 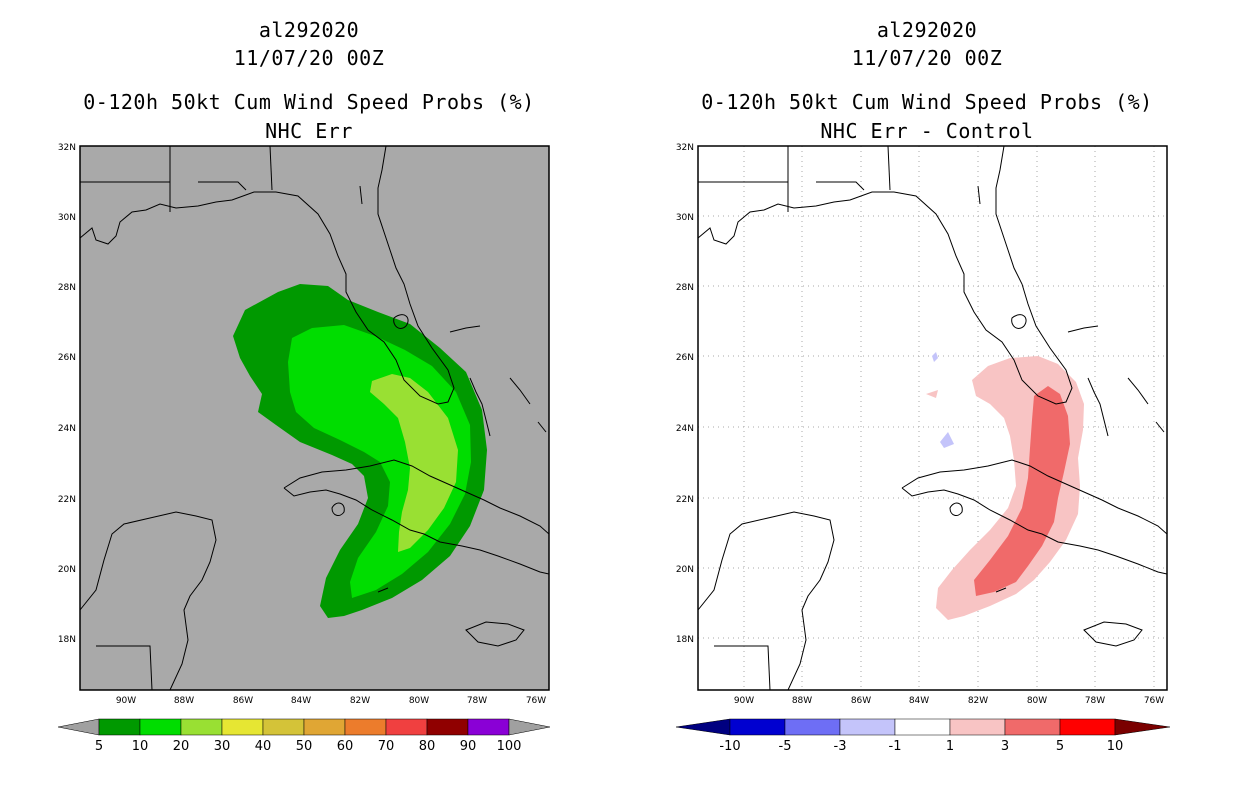 I want to click on product-subtitle: NHC Err, so click(x=309, y=131).